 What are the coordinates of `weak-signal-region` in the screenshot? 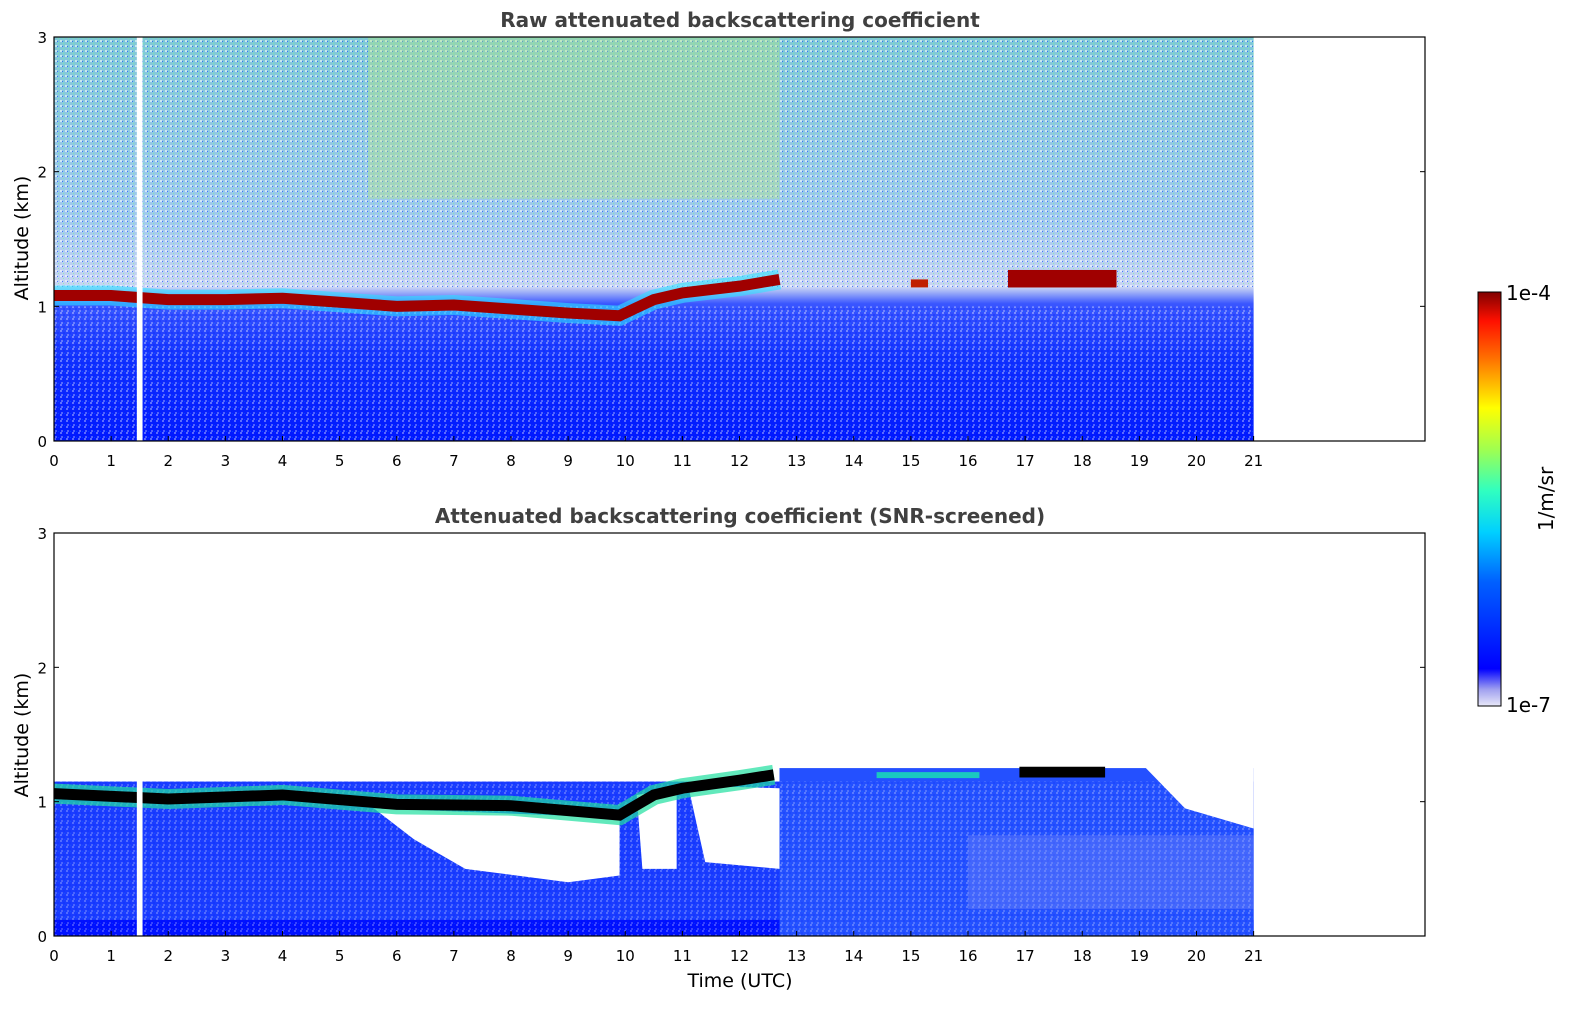 It's located at (1111, 872).